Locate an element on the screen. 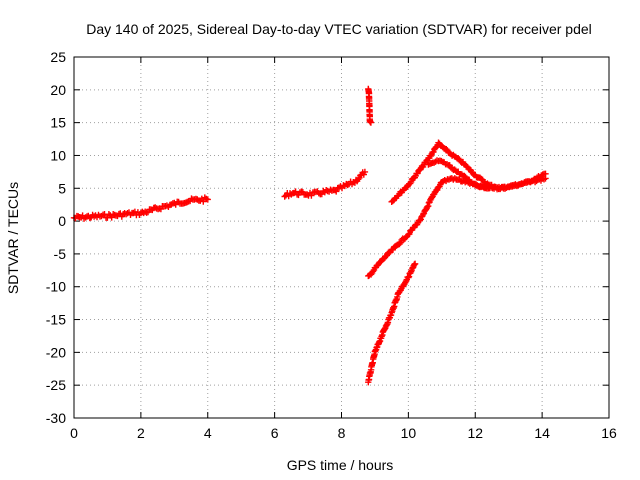 This screenshot has height=480, width=640. series-branch is located at coordinates (458, 174).